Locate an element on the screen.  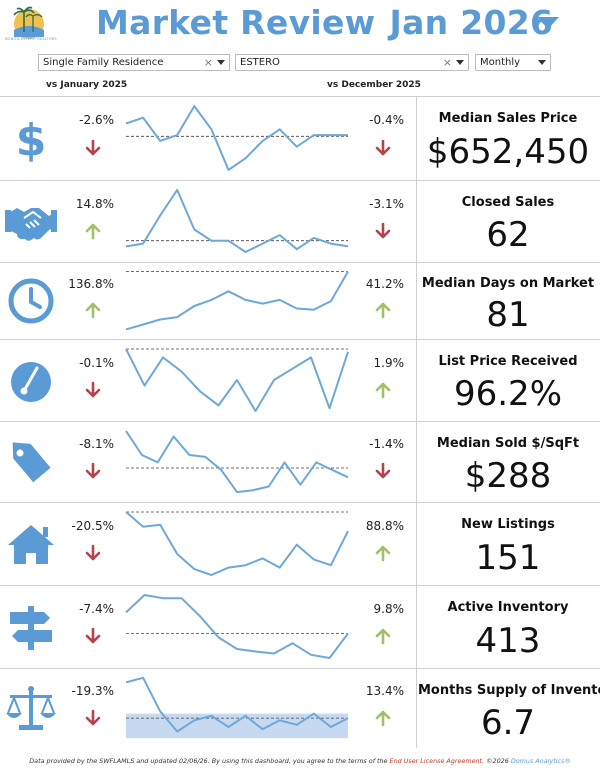
footer-copyright: ©2026 is located at coordinates (497, 761).